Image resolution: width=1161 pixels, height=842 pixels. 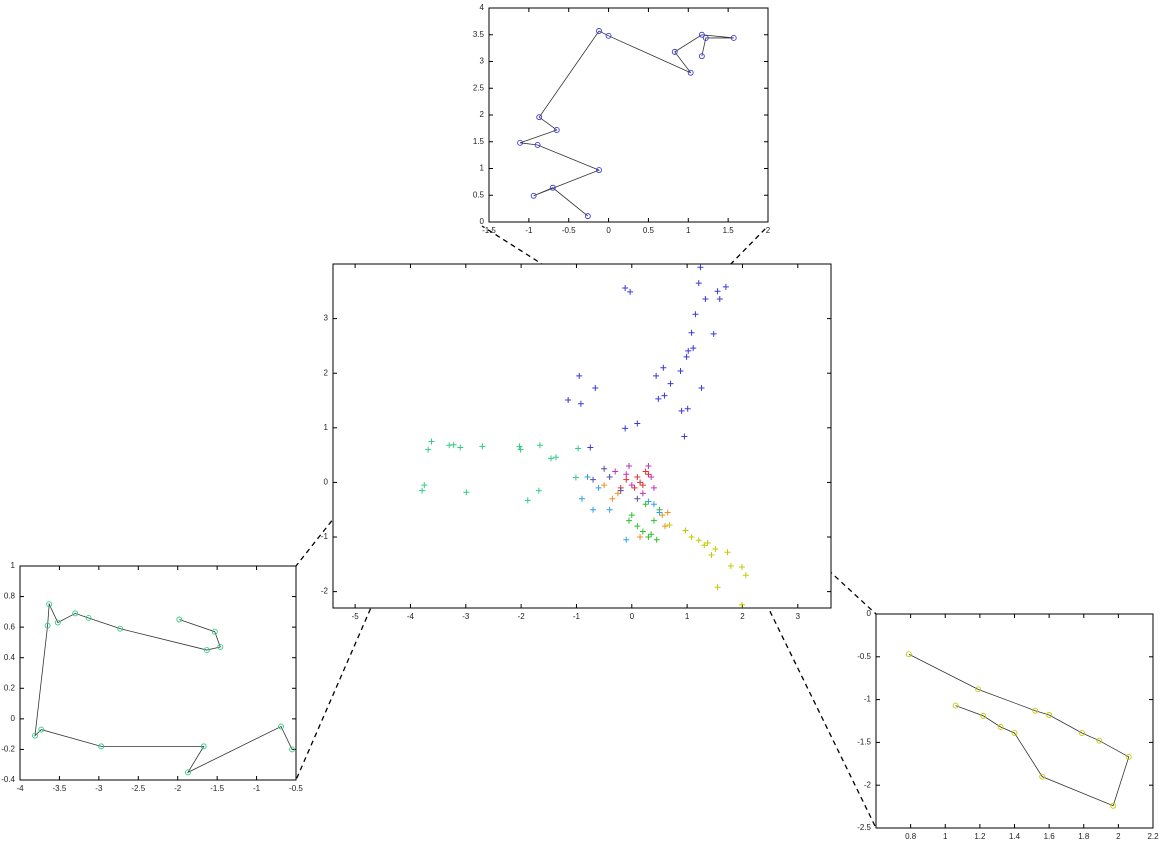 What do you see at coordinates (482, 7) in the screenshot?
I see `y-tick-label: 4` at bounding box center [482, 7].